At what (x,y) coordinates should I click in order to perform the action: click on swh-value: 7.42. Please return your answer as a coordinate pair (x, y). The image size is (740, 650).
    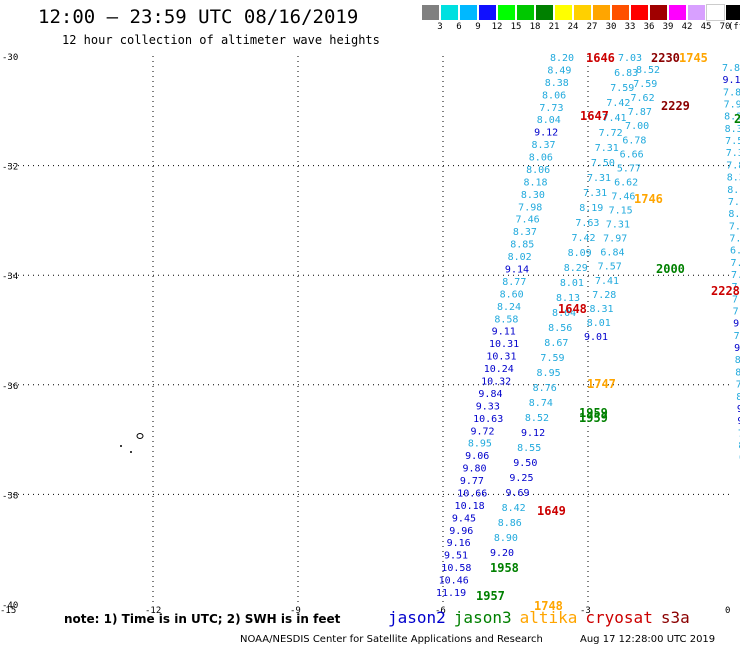
    Looking at the image, I should click on (618, 103).